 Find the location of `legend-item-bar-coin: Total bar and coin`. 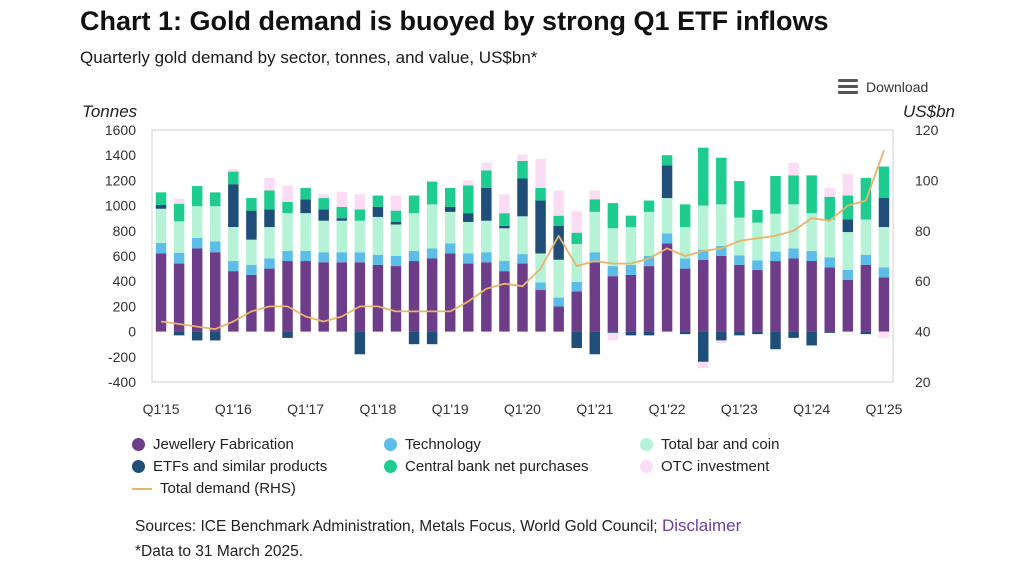

legend-item-bar-coin: Total bar and coin is located at coordinates (709, 444).